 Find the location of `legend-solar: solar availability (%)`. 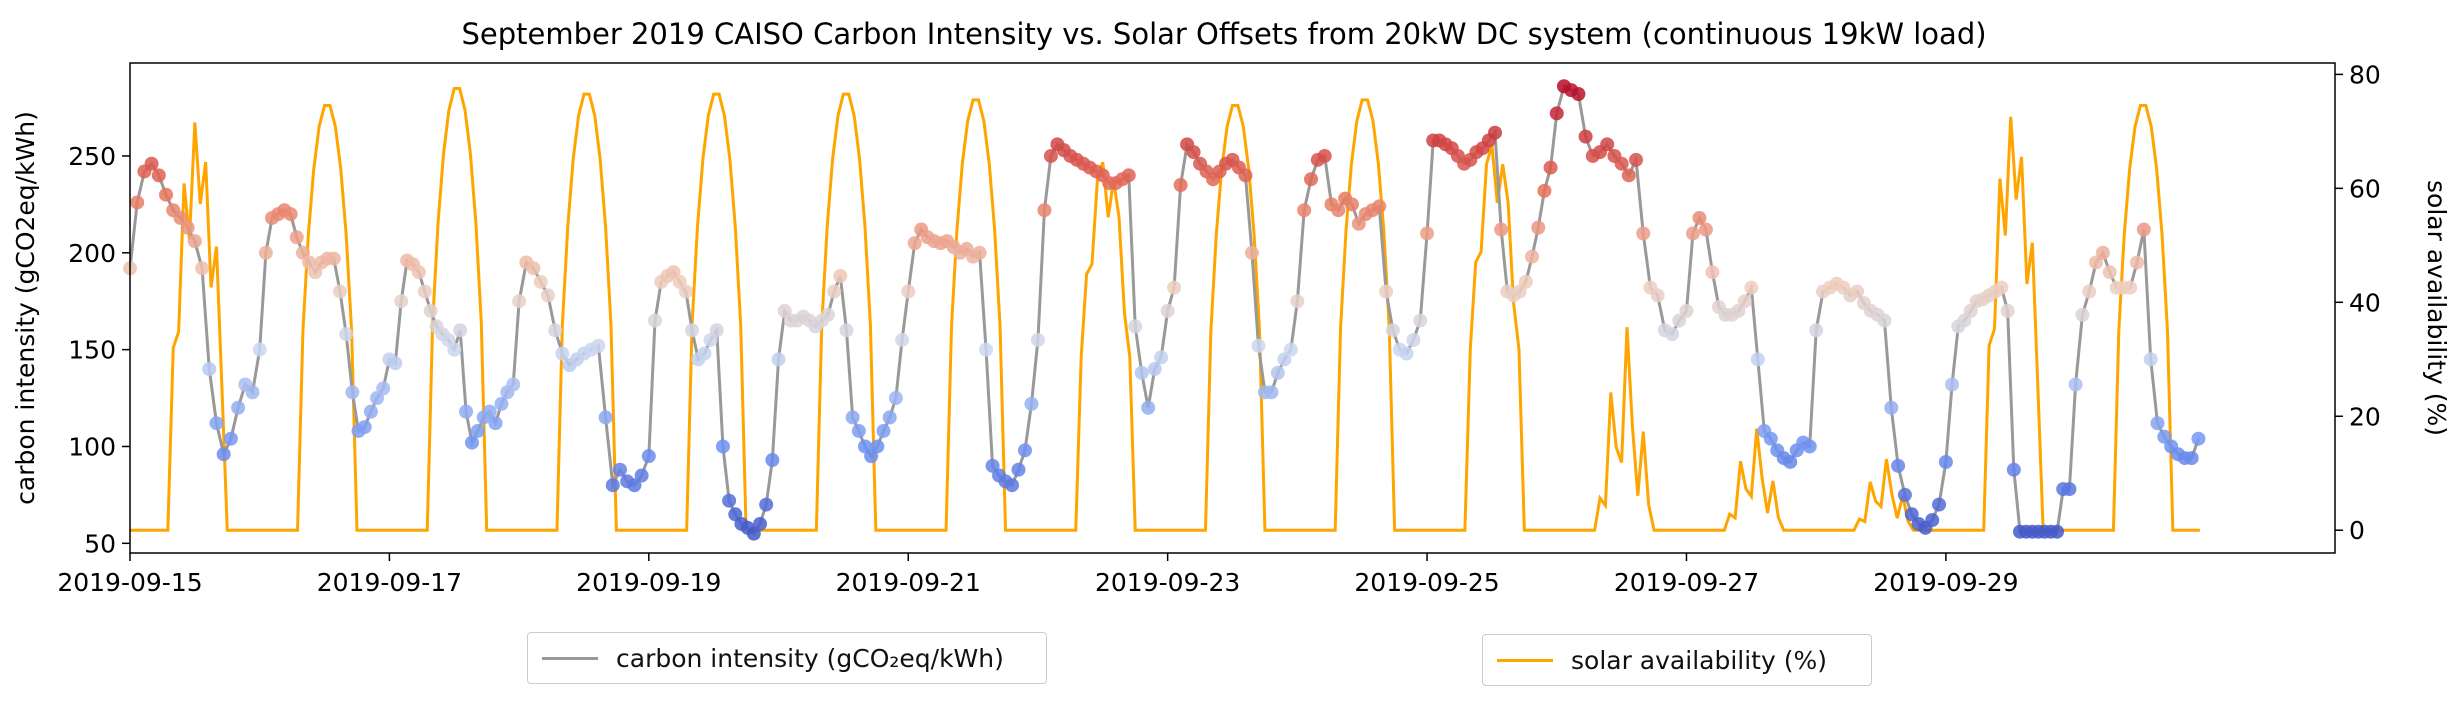

legend-solar: solar availability (%) is located at coordinates (1677, 660).